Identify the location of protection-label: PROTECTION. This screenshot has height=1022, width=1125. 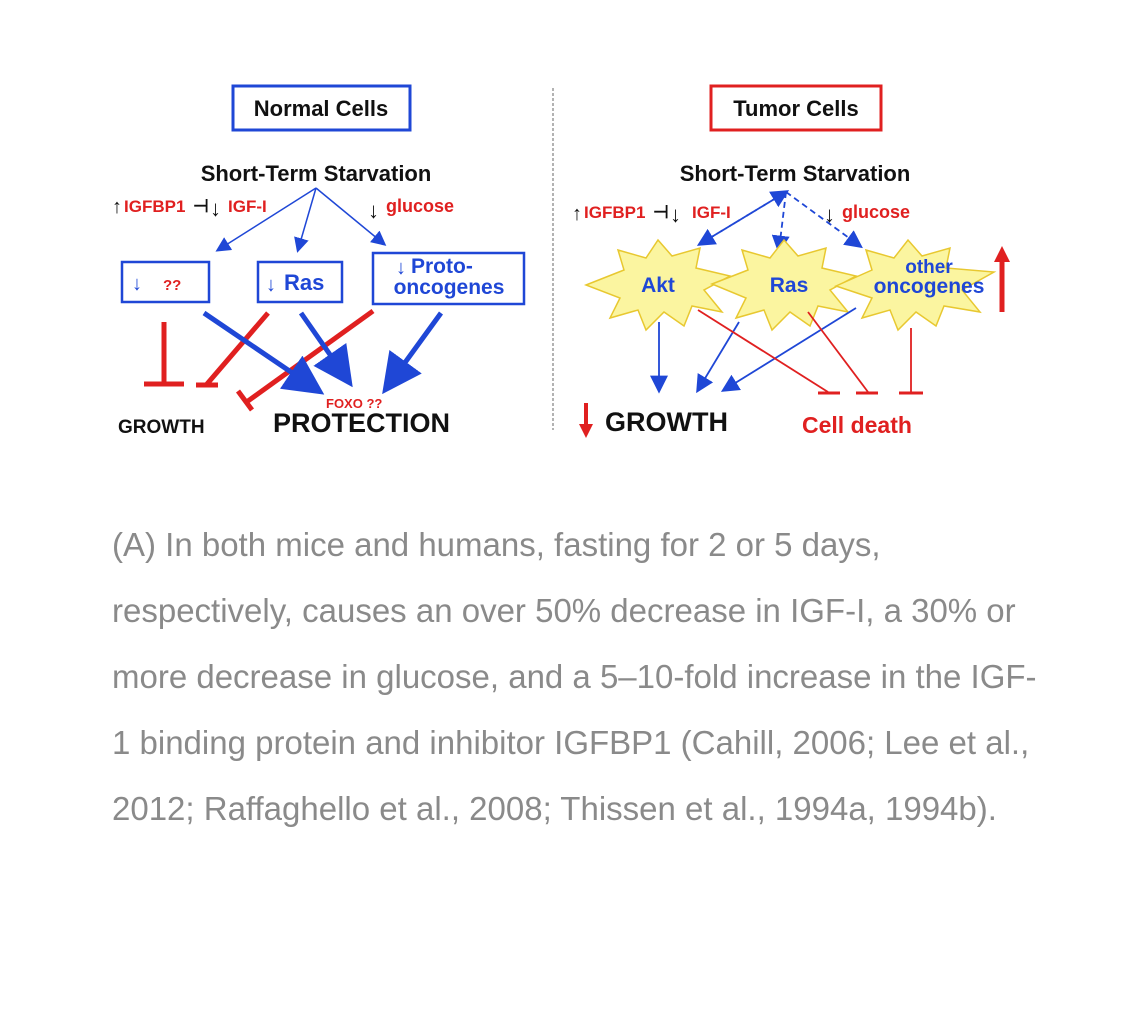
(361, 423).